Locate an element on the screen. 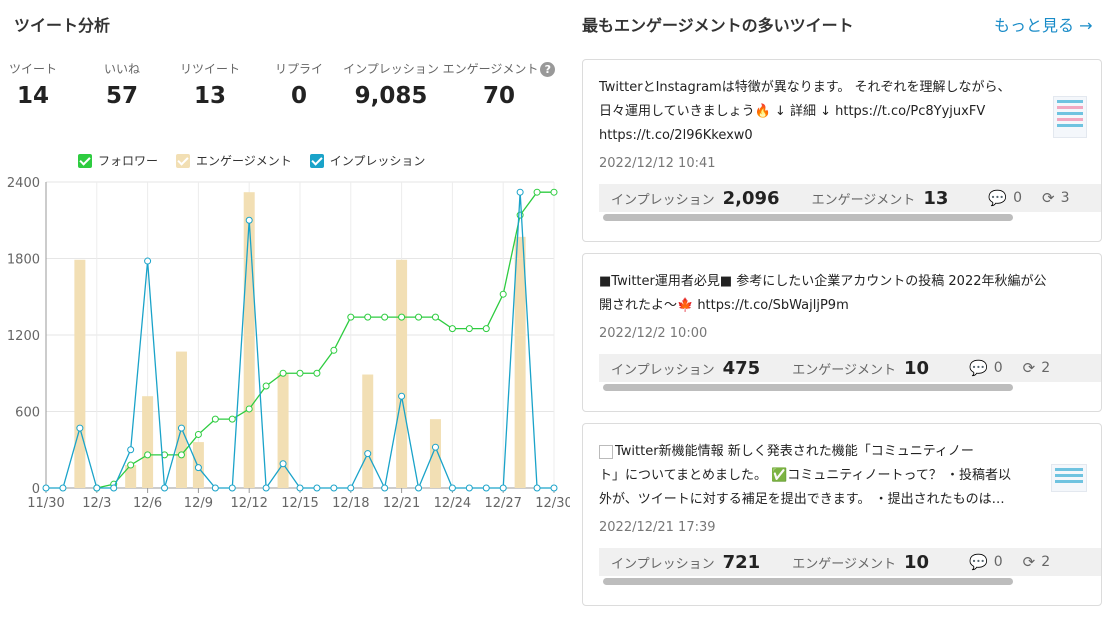 The image size is (1115, 620). help-icon: ? is located at coordinates (548, 69).